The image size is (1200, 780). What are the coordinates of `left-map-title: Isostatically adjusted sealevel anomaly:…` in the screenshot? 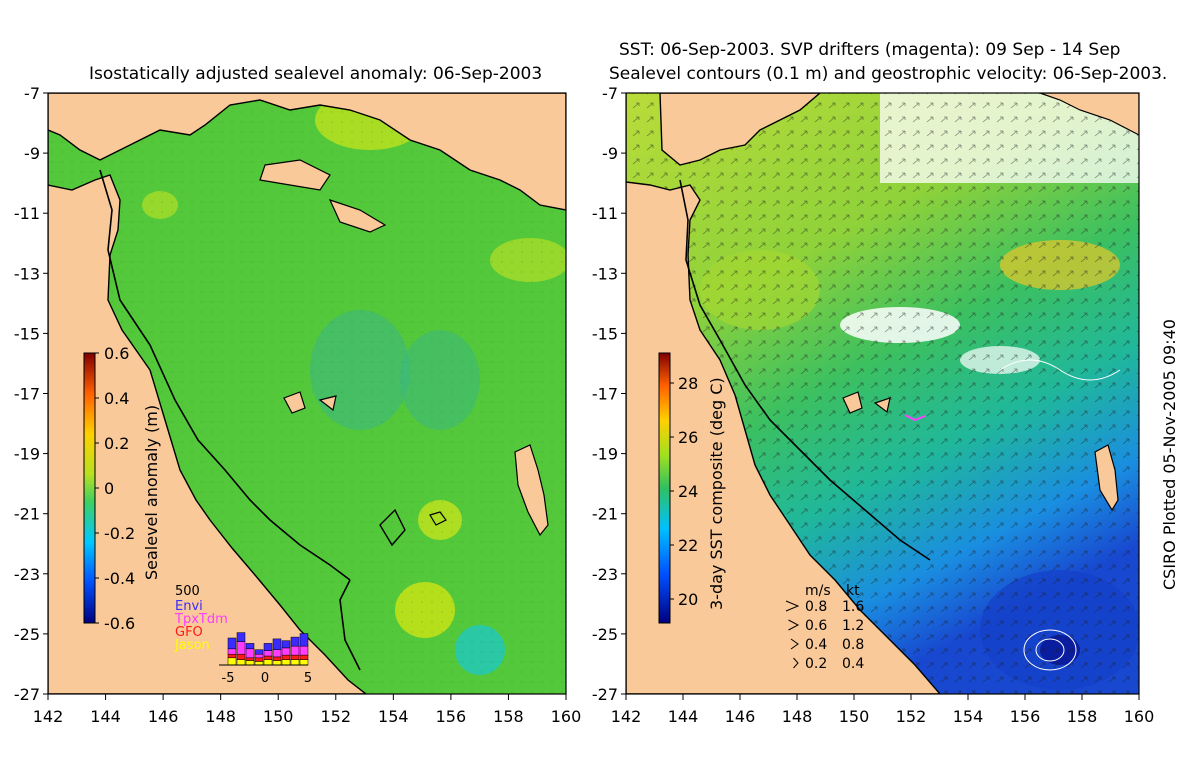 It's located at (316, 74).